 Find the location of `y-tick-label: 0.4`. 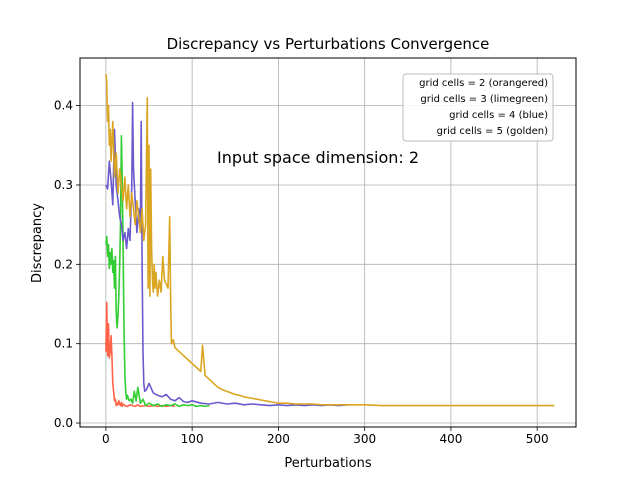

y-tick-label: 0.4 is located at coordinates (63, 106).